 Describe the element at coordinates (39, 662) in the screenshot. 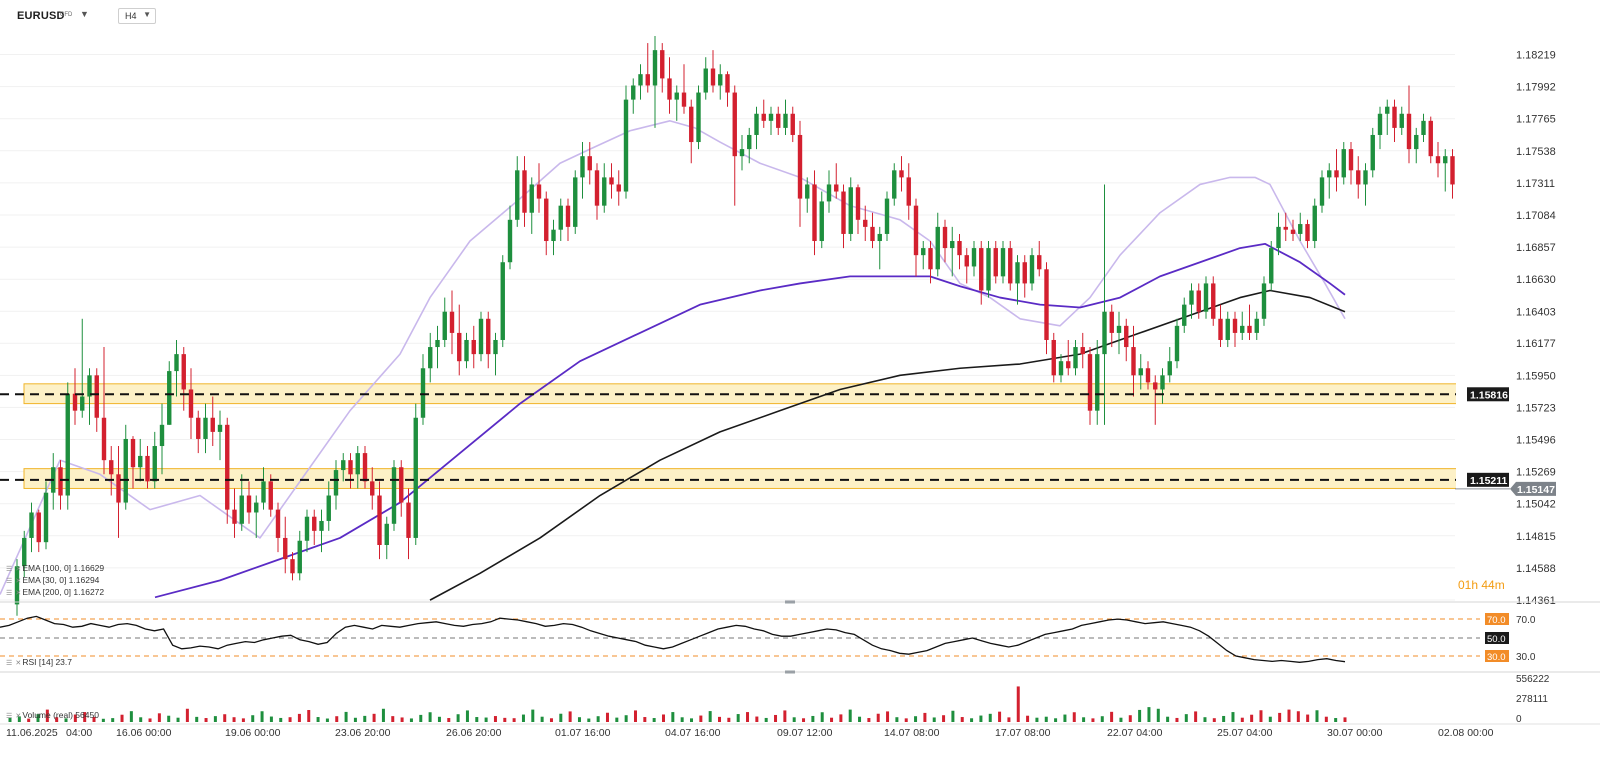

I see `legend-rsi: ☰ ✕RSI [14] 23.7` at that location.